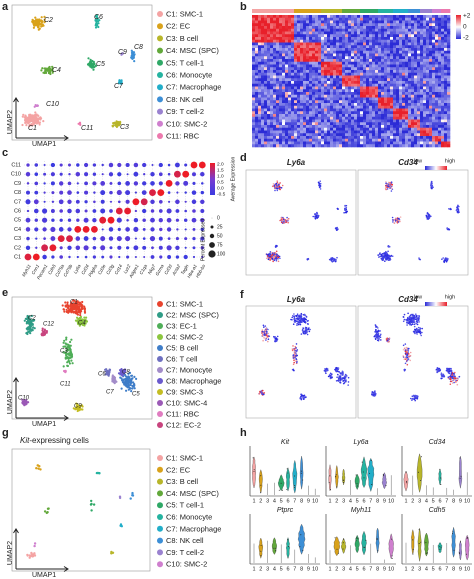 The height and width of the screenshot is (579, 474). I want to click on cluster-tag: C7, so click(119, 86).